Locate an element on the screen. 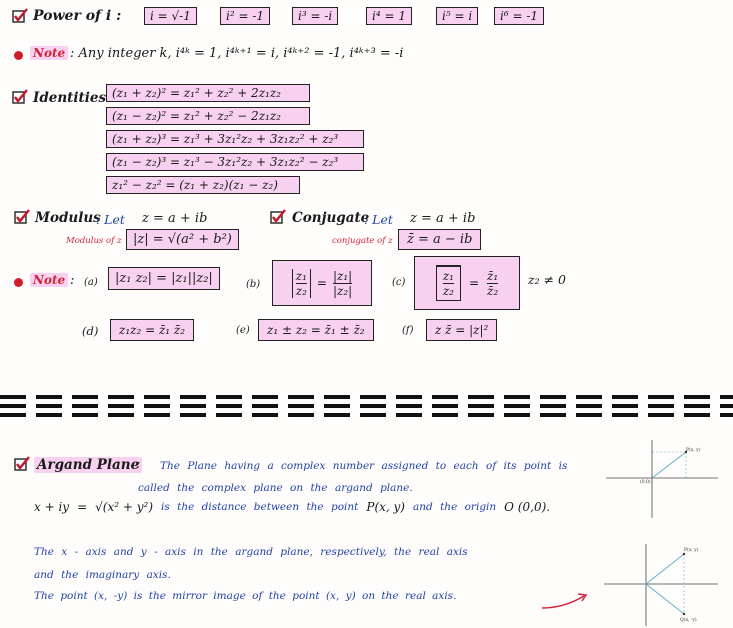  graph2-point-q-label: Q(x, -y) is located at coordinates (688, 620).